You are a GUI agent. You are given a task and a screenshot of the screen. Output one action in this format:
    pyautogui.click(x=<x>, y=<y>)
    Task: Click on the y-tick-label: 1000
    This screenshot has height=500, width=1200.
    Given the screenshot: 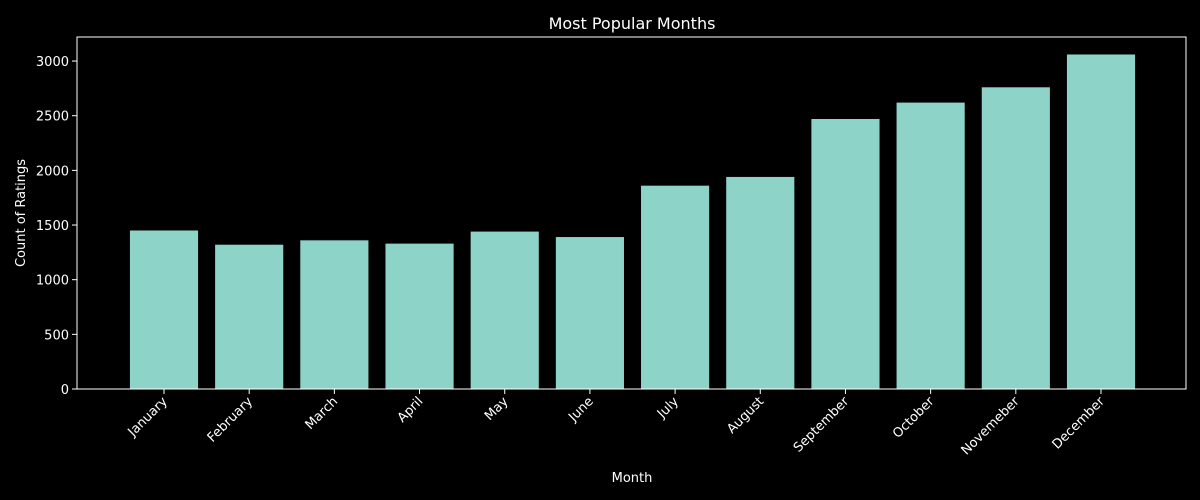 What is the action you would take?
    pyautogui.click(x=52, y=281)
    